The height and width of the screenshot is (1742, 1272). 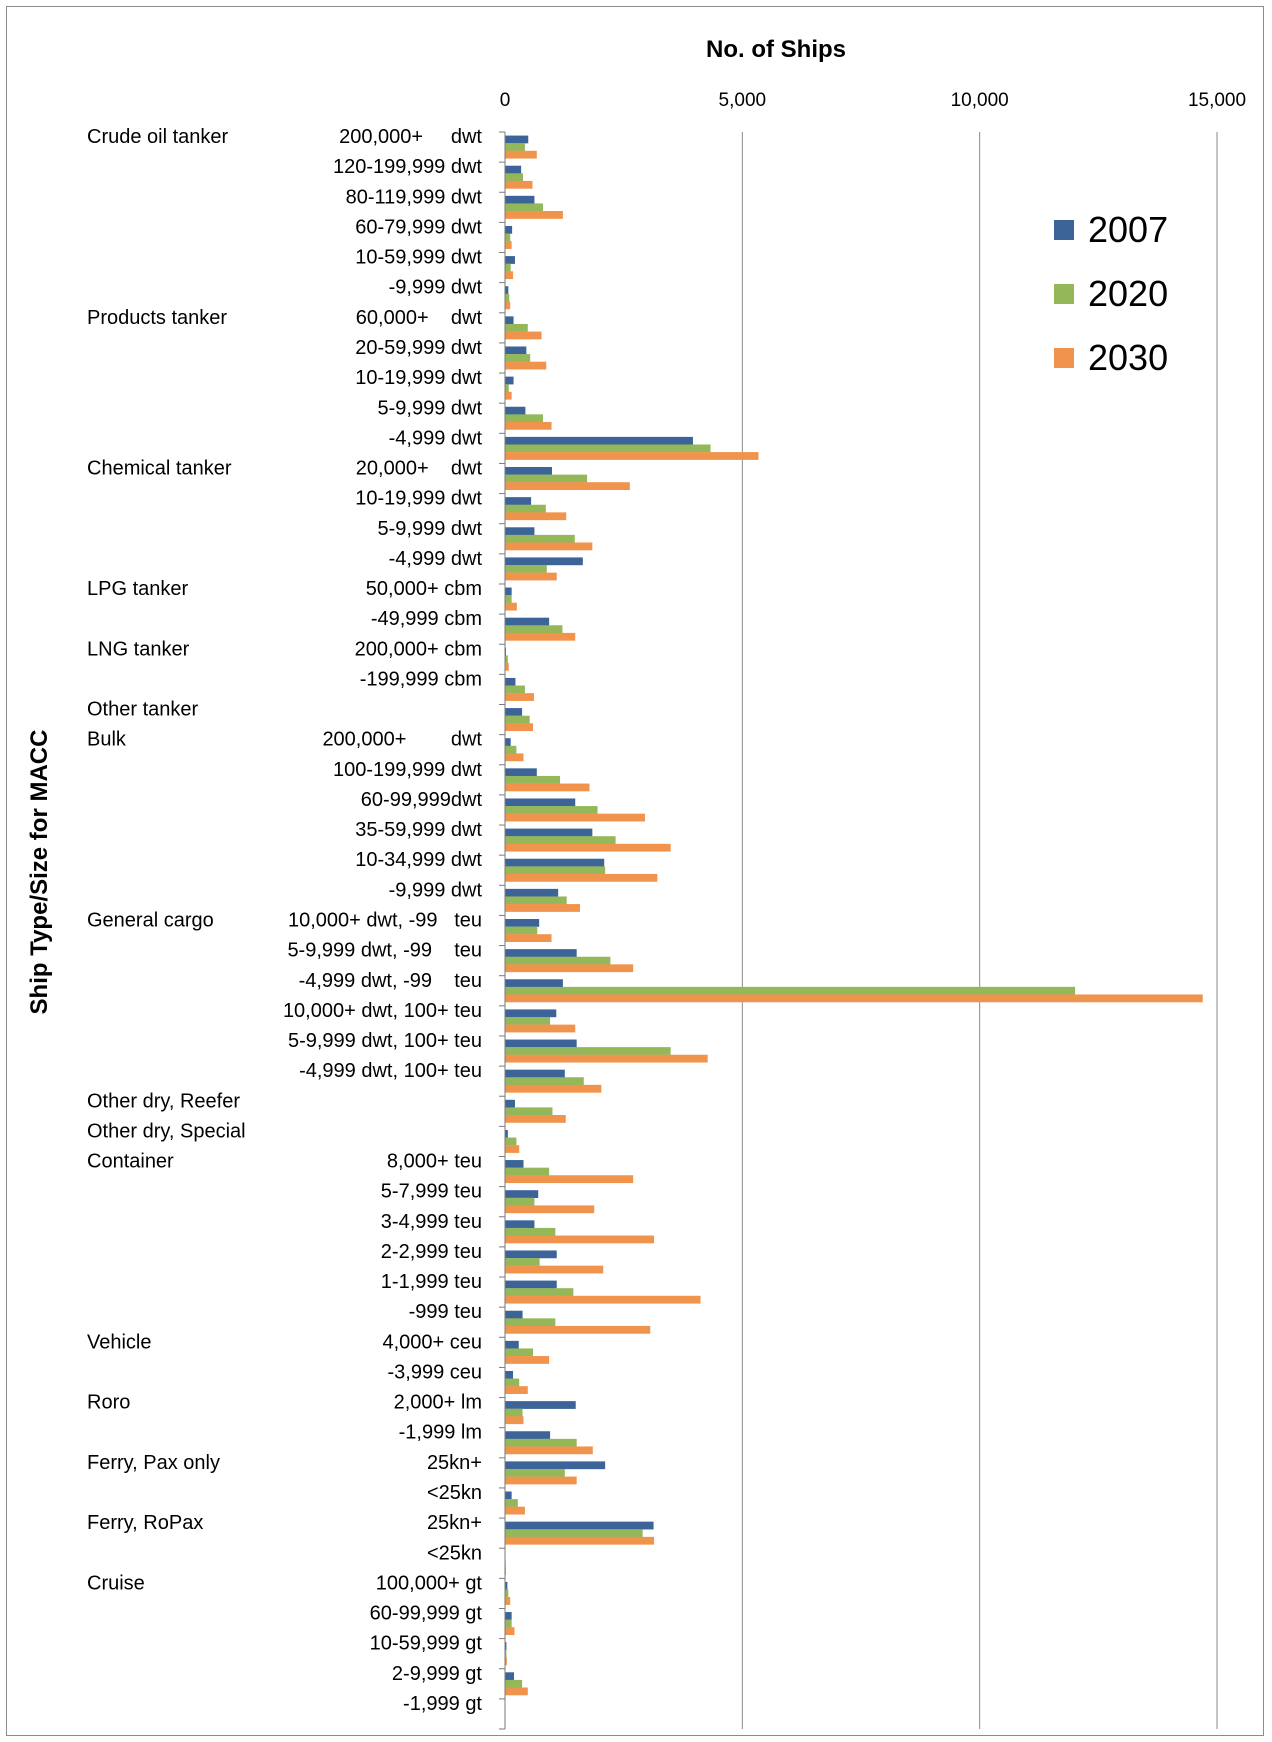 What do you see at coordinates (426, 1614) in the screenshot?
I see `category-size-label: 60-99,999 gt` at bounding box center [426, 1614].